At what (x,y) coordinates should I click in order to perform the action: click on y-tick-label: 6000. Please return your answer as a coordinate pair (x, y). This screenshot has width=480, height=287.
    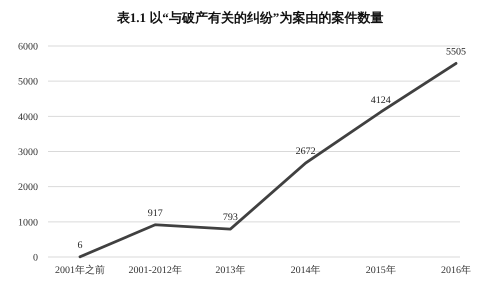
    Looking at the image, I should click on (28, 47).